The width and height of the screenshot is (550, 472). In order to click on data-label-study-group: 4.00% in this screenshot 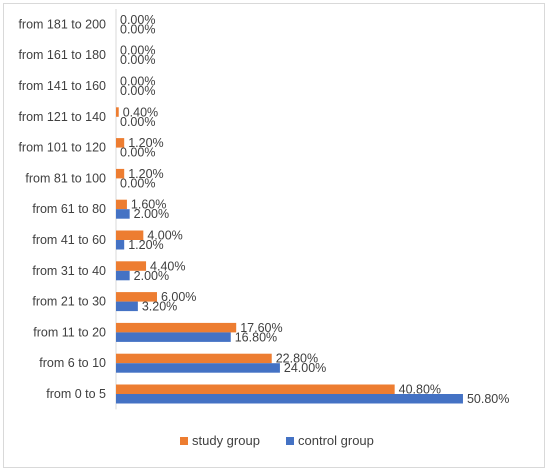, I will do `click(164, 236)`.